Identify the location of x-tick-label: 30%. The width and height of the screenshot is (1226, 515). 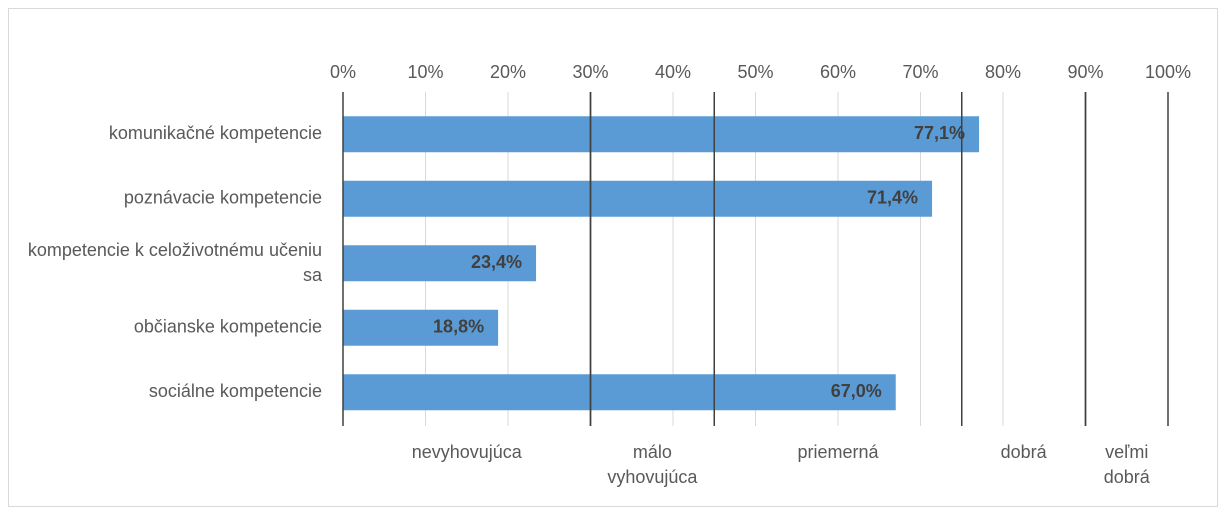
(590, 72).